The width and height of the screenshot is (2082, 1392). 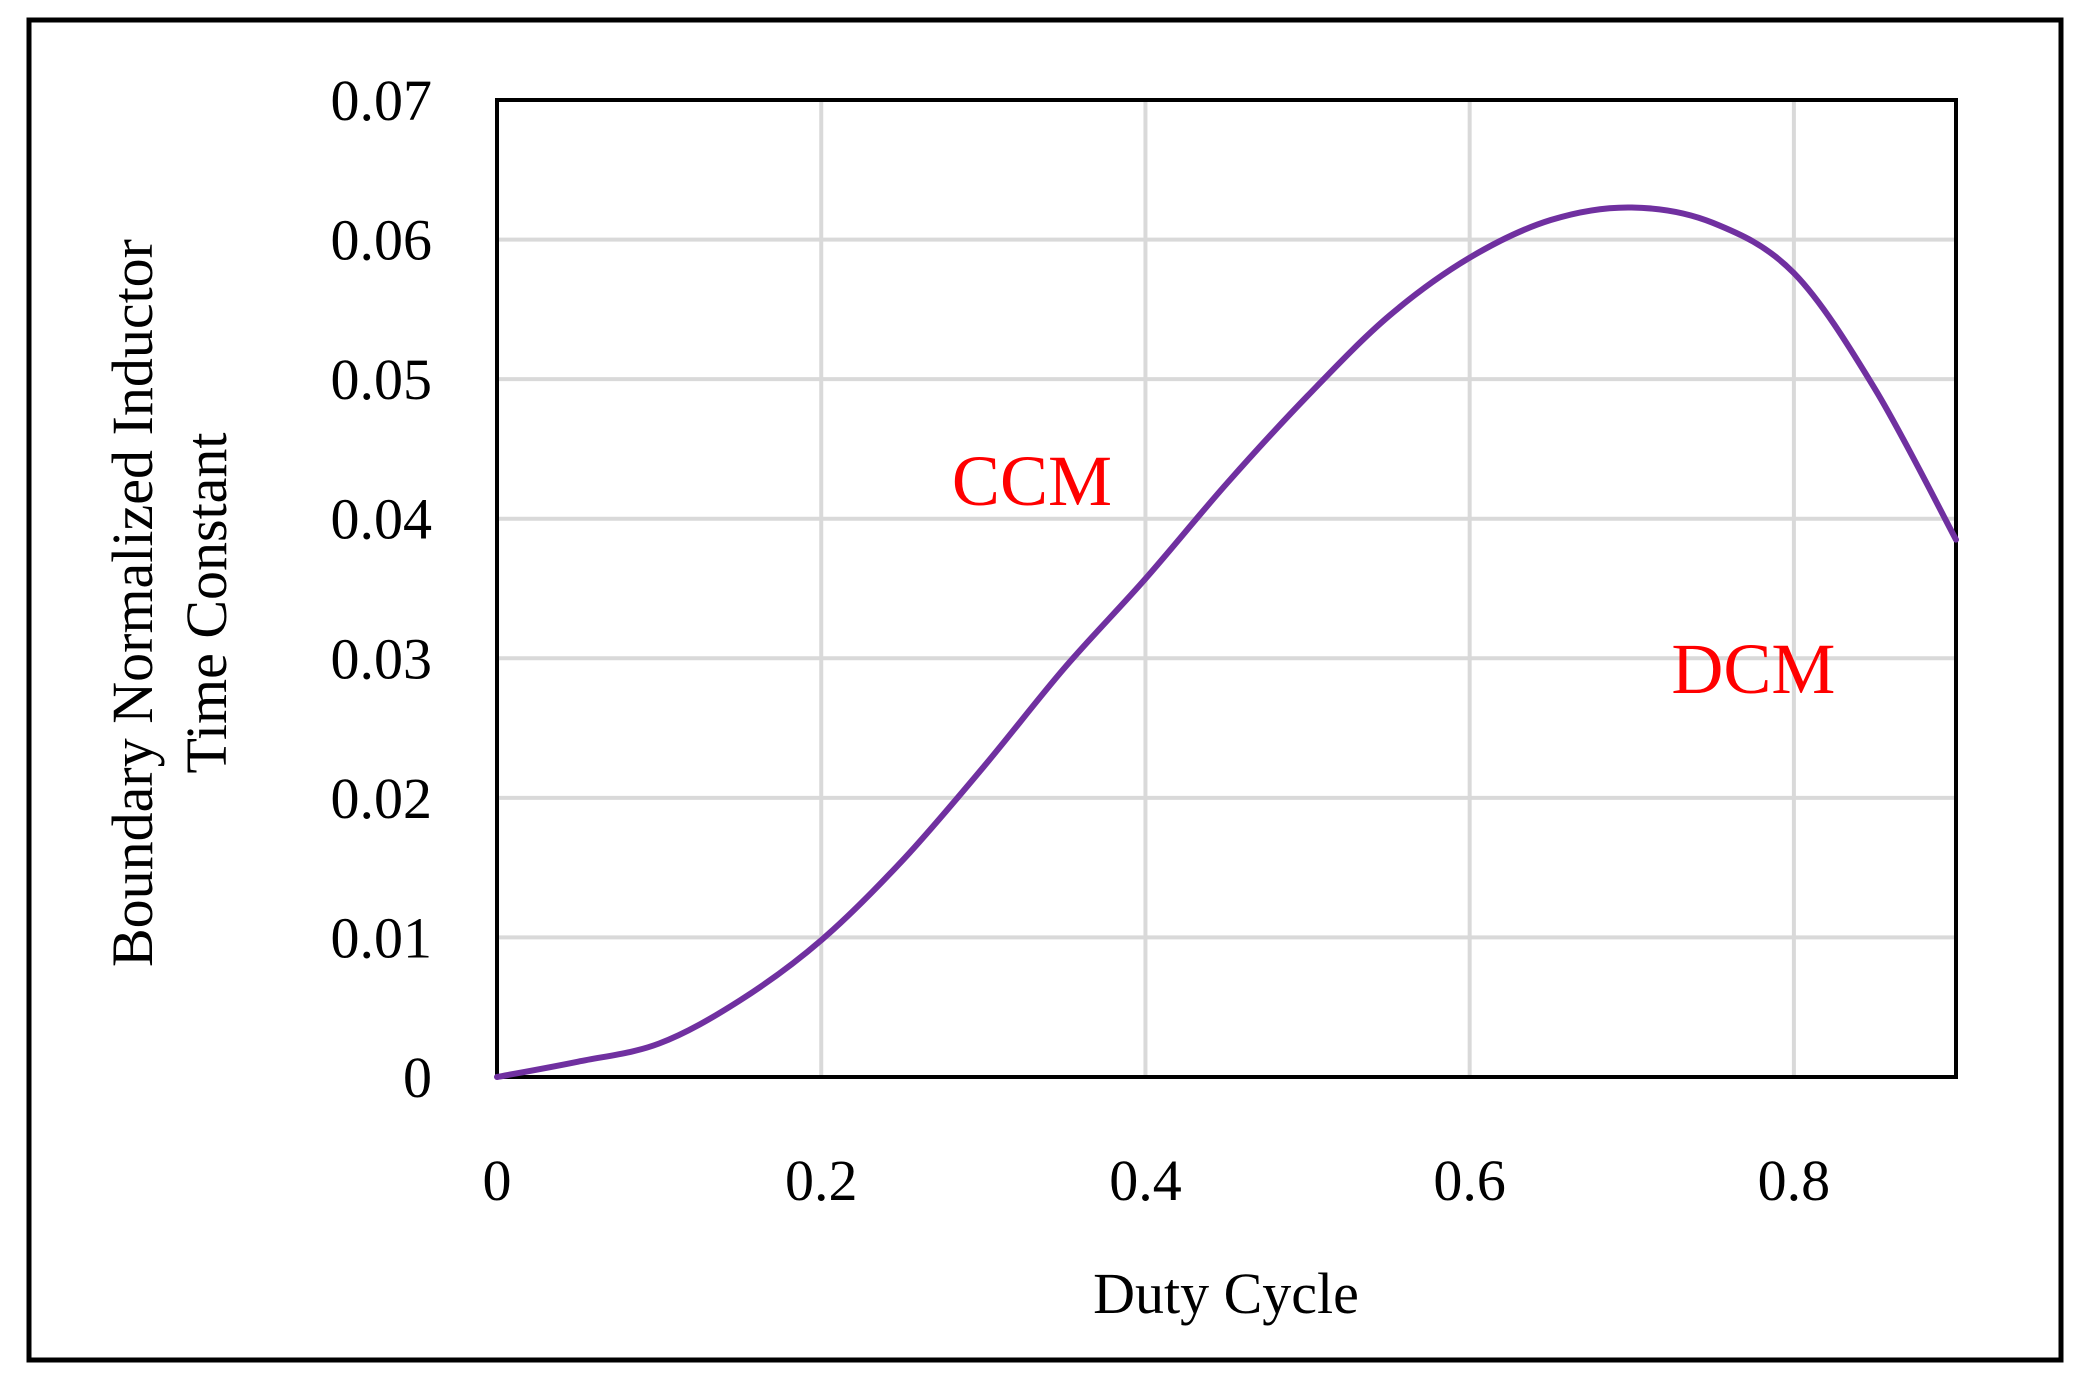 I want to click on y-axis-title-line-2: Time Constant, so click(x=206, y=602).